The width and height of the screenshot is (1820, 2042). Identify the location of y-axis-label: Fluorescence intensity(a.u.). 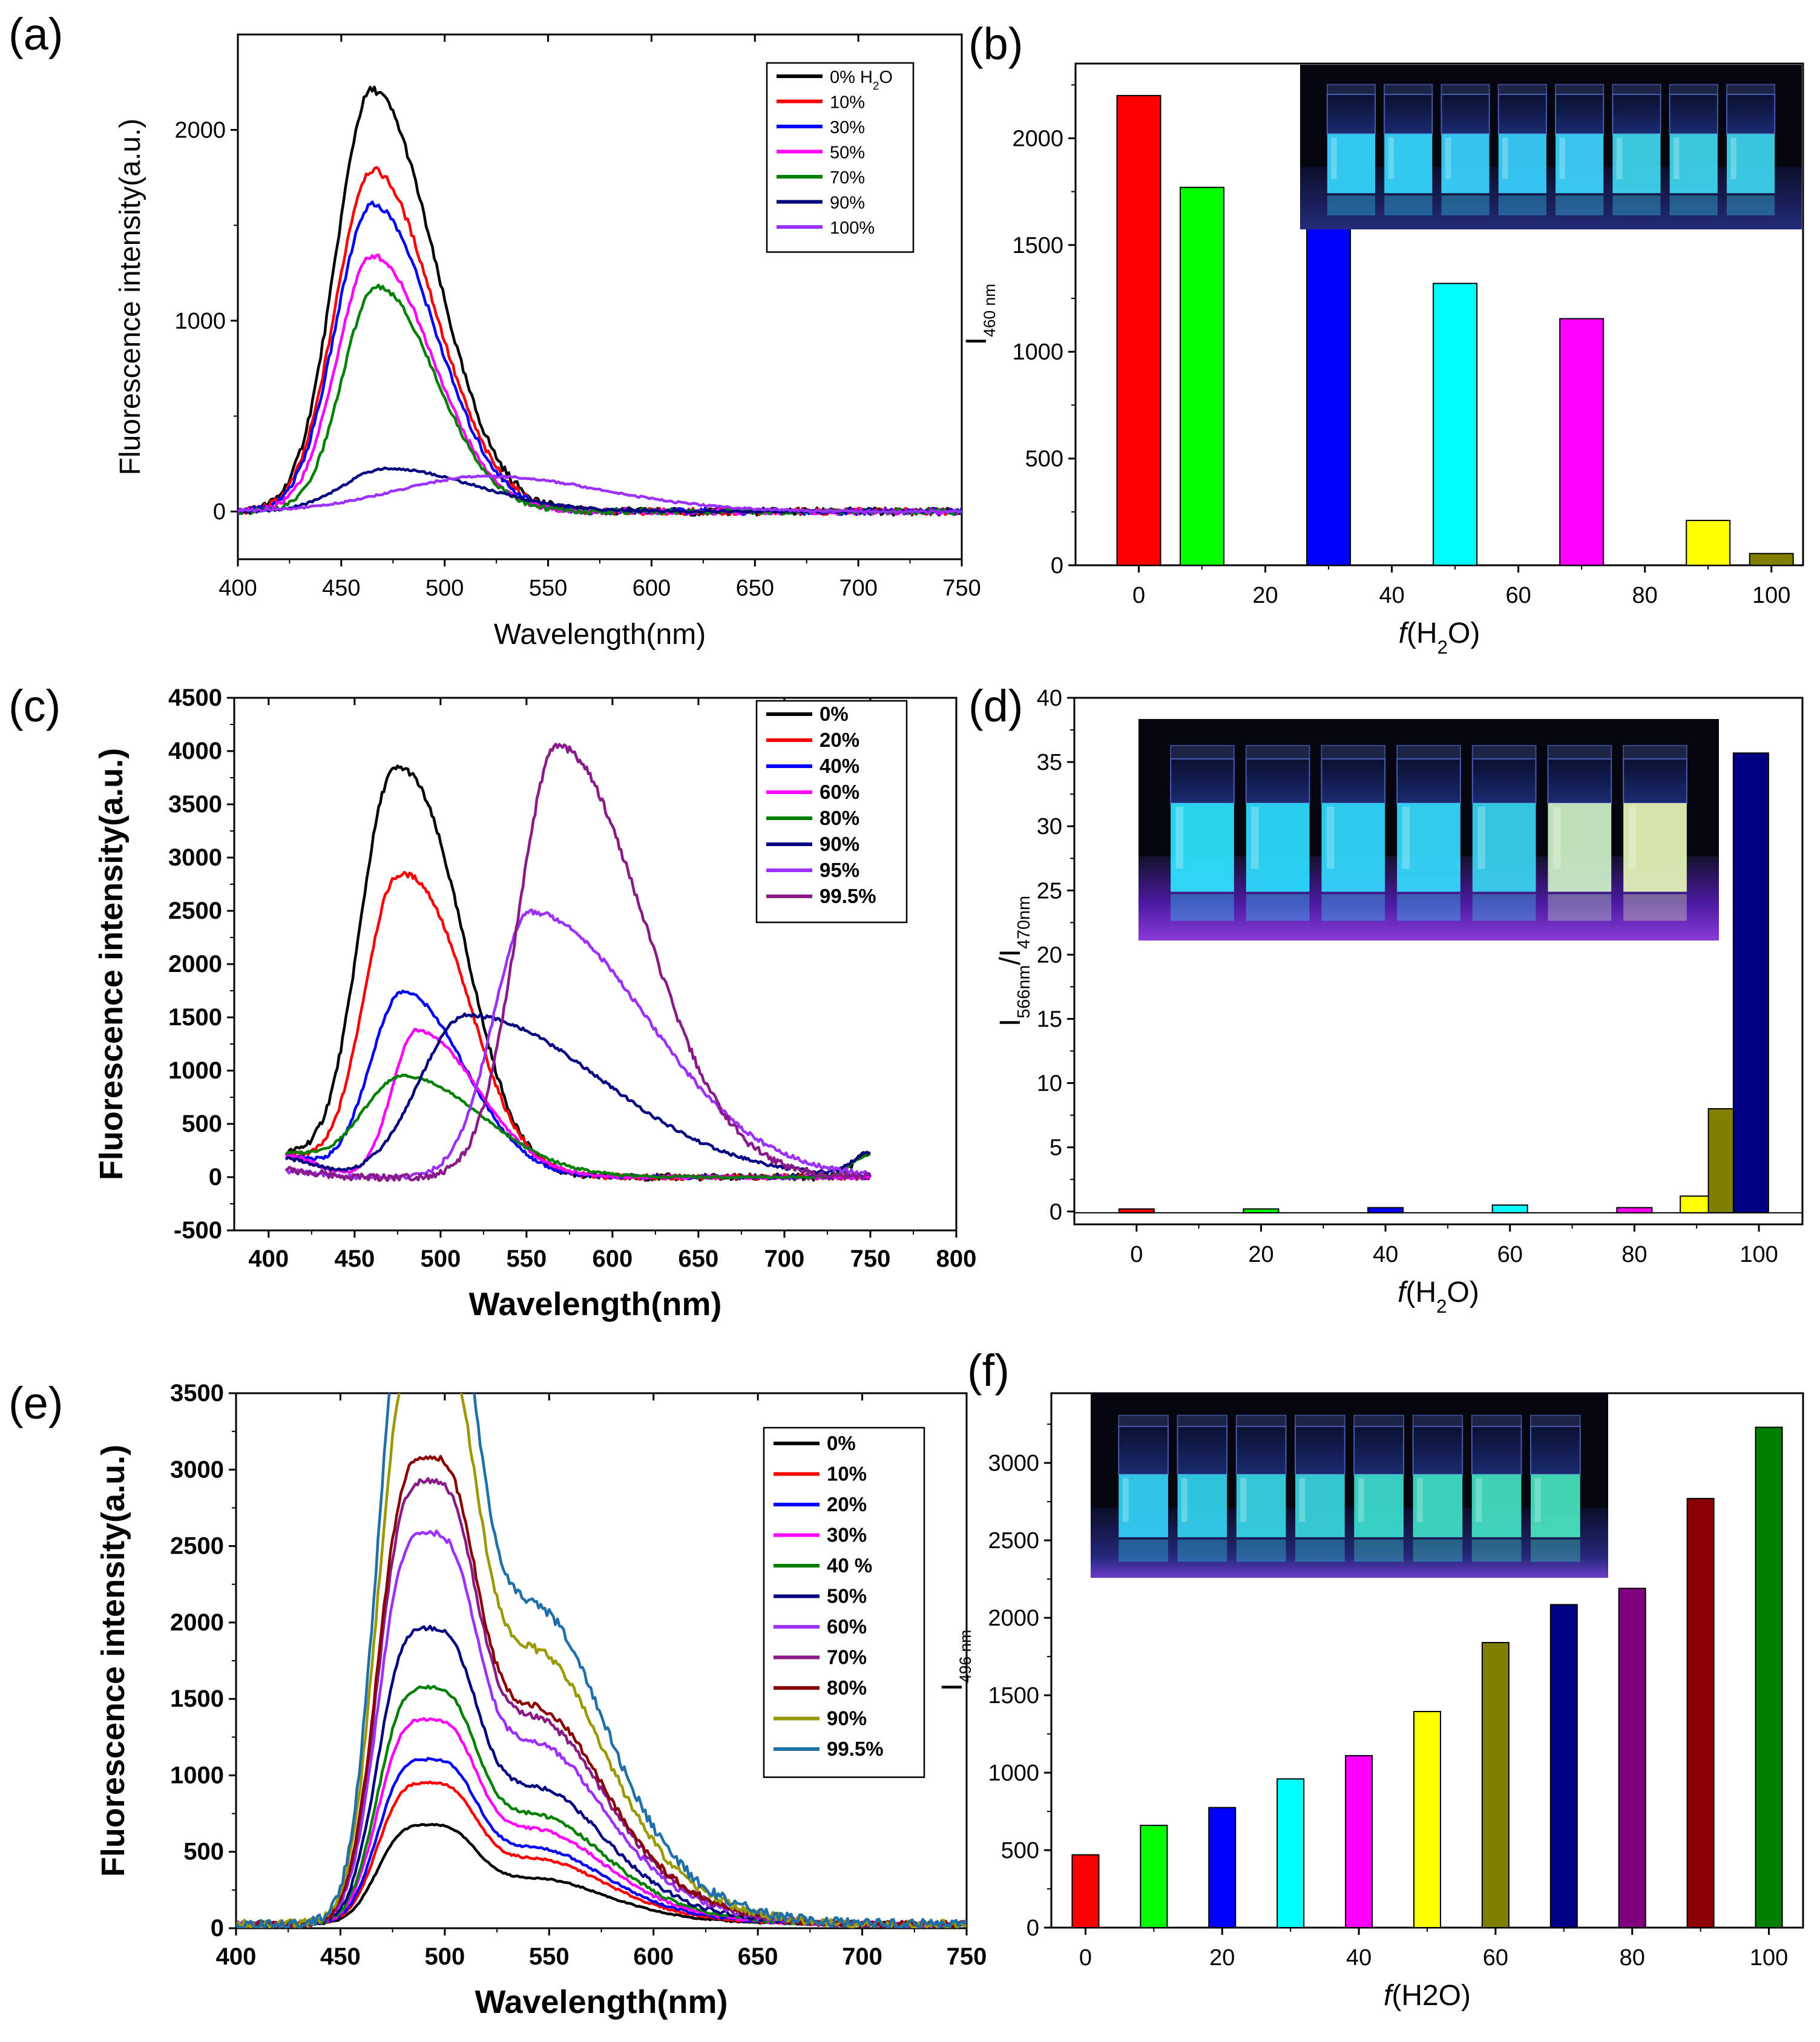
(111, 964).